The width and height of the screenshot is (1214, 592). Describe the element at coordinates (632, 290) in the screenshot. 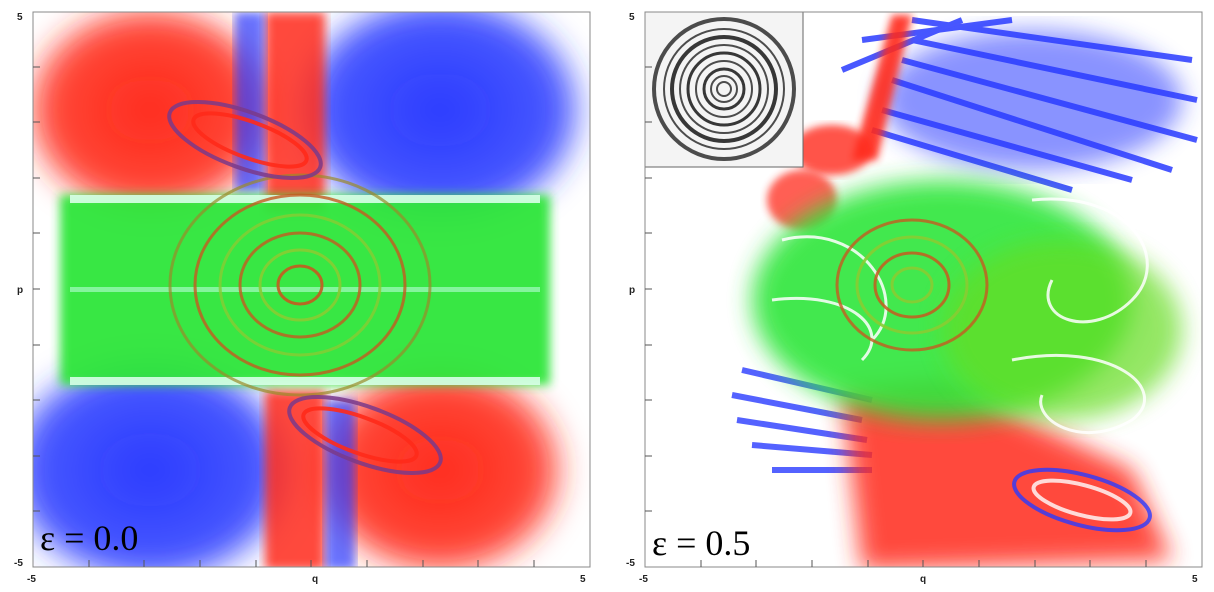

I see `y-axis-label-right: p` at that location.